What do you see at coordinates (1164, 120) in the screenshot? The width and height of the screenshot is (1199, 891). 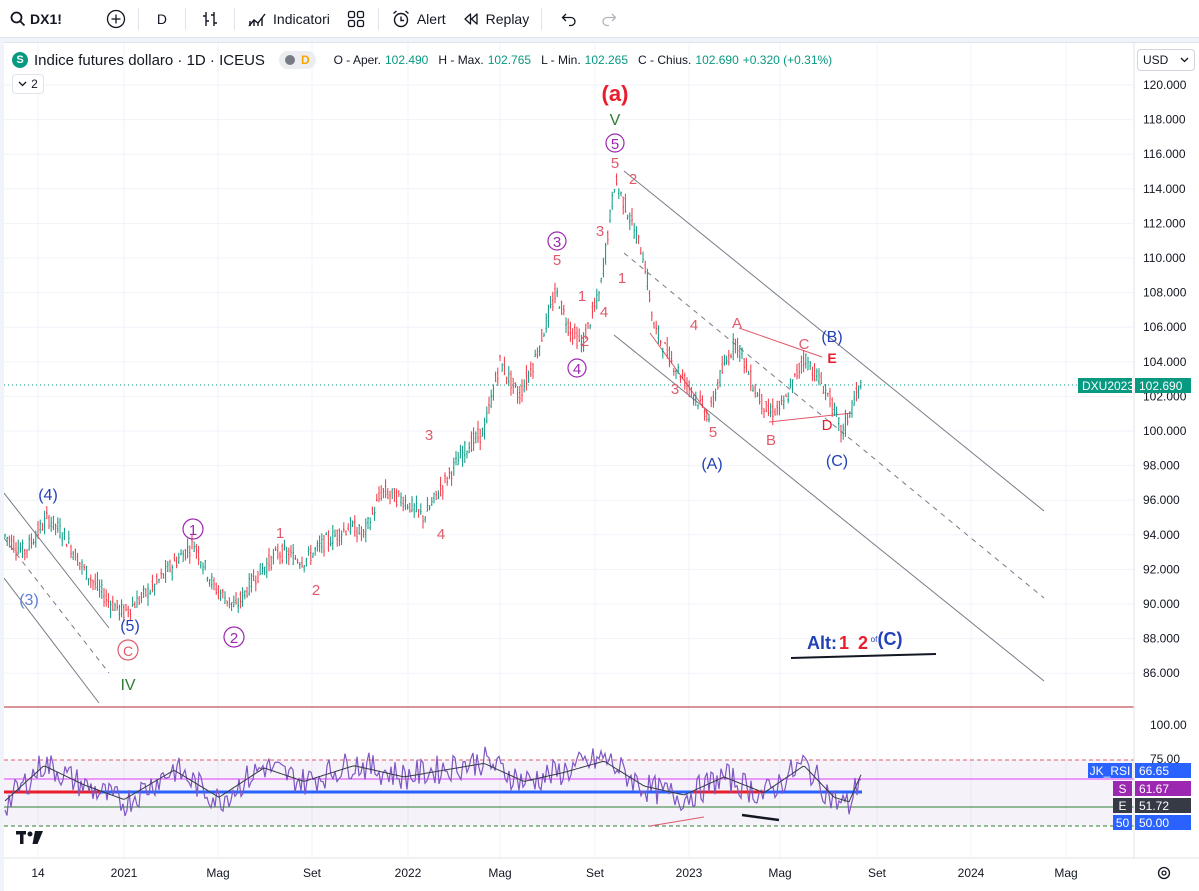 I see `price-tick-label: 118.000` at bounding box center [1164, 120].